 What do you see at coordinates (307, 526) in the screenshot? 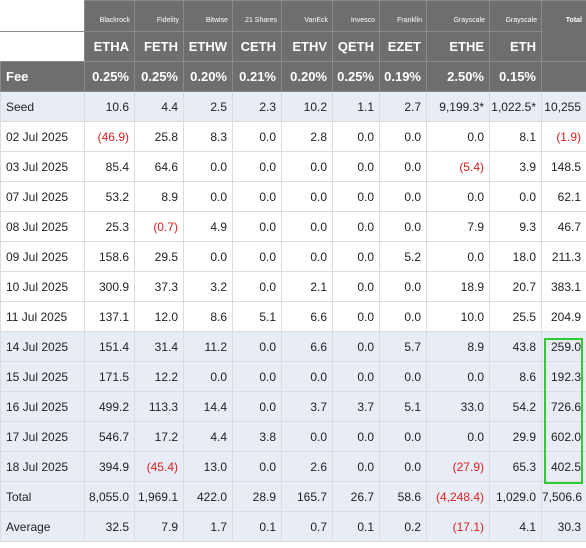
I see `flow-cell: 0.7` at bounding box center [307, 526].